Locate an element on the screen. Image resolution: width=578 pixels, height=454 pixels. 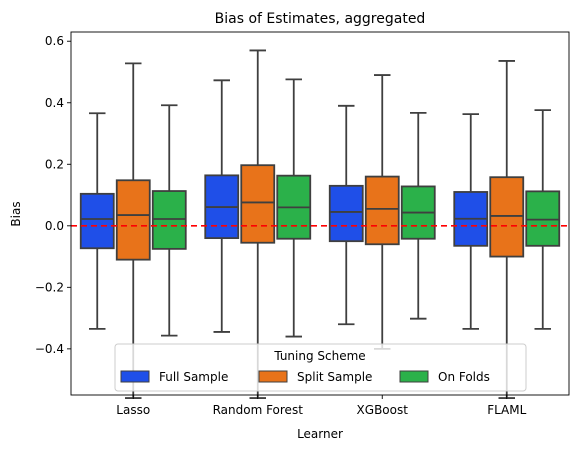
y-tick-label: 0.0 is located at coordinates (54, 226).